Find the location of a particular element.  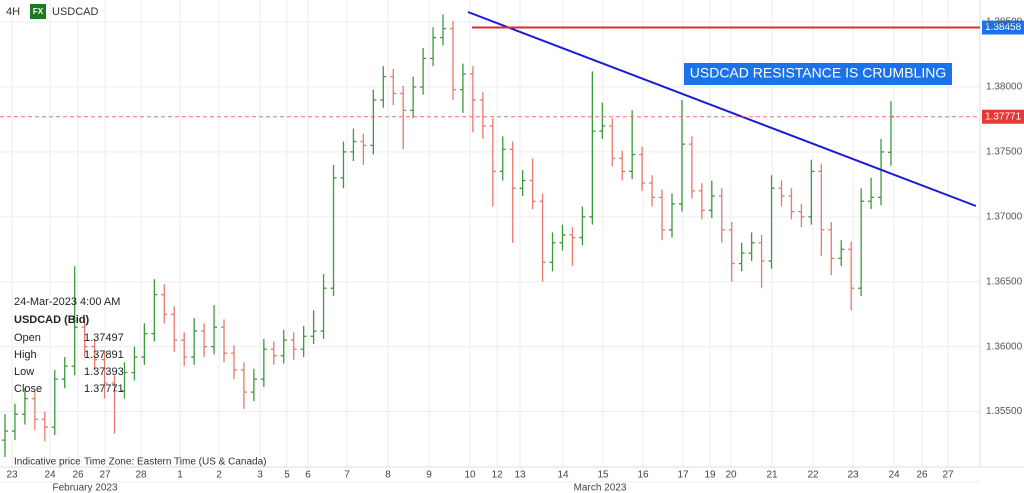

tooltip-time: 24-Mar-2023 4:00 AM is located at coordinates (67, 302).